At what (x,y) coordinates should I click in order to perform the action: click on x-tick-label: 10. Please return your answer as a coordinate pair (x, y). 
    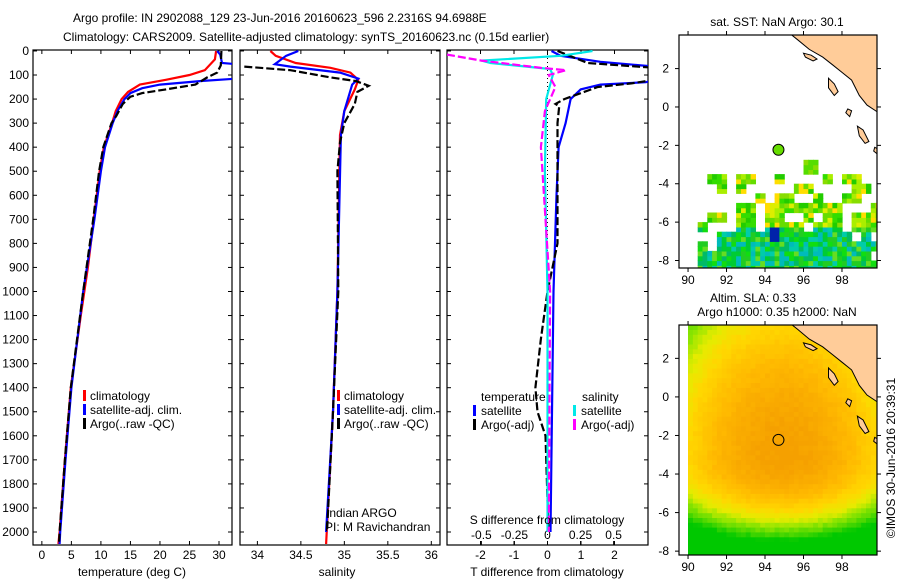
    Looking at the image, I should click on (101, 555).